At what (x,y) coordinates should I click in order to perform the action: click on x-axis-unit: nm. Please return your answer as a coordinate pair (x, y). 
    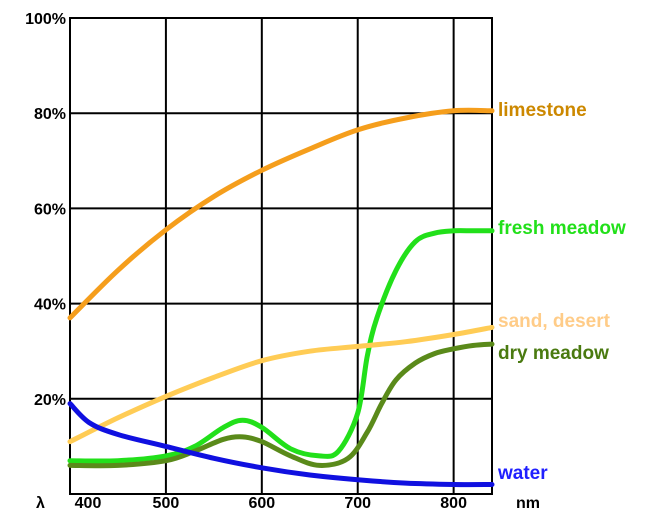
    Looking at the image, I should click on (528, 503).